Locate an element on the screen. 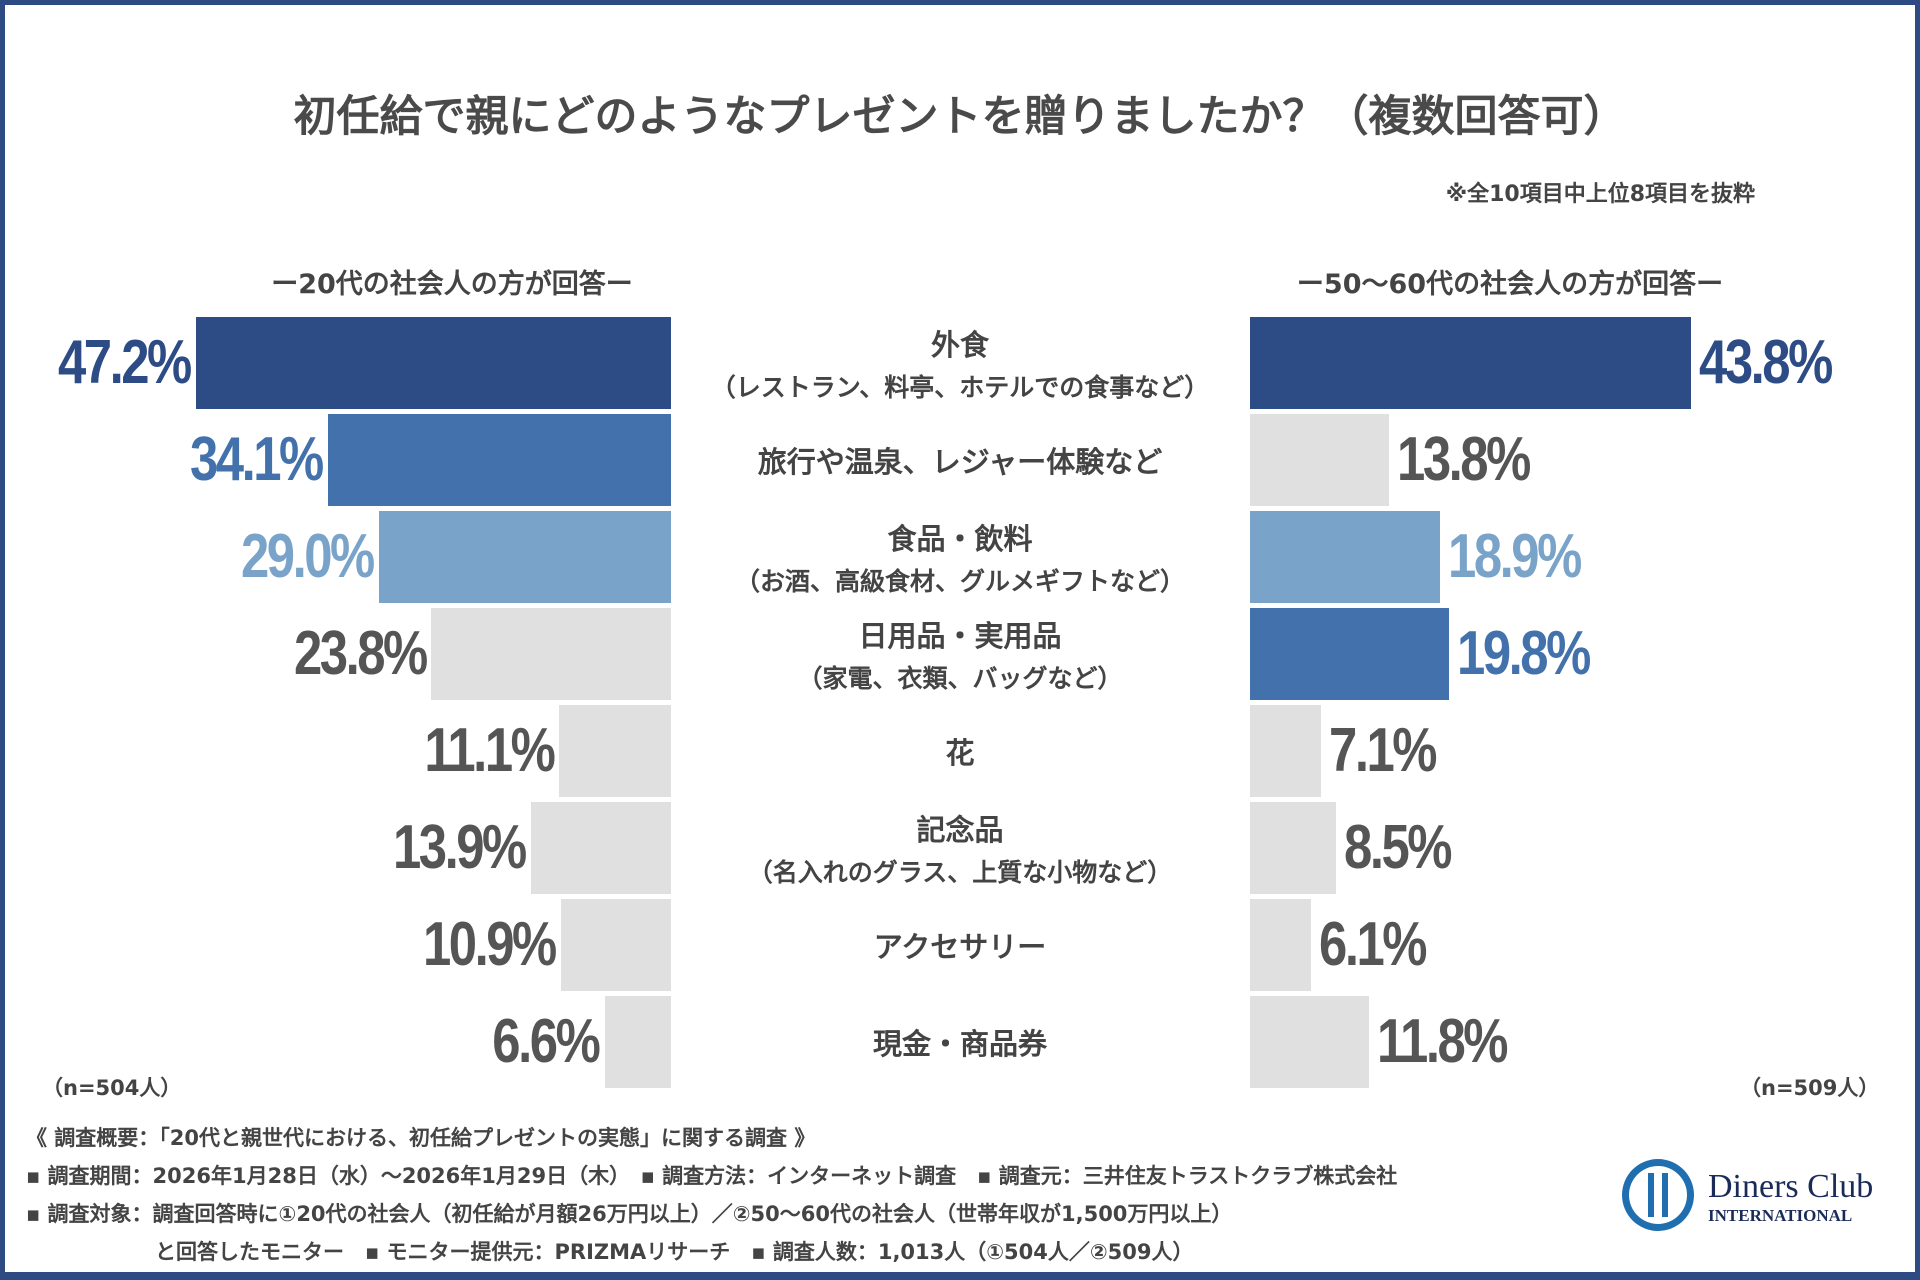 This screenshot has width=1920, height=1280. category-main: 食品・飲料 is located at coordinates (960, 539).